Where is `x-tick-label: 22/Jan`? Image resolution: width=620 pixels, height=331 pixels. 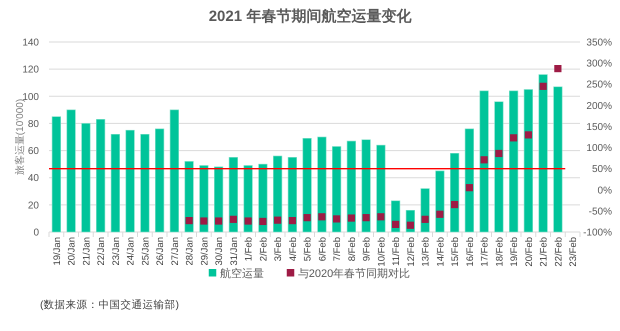
x-tick-label: 22/Jan is located at coordinates (102, 251).